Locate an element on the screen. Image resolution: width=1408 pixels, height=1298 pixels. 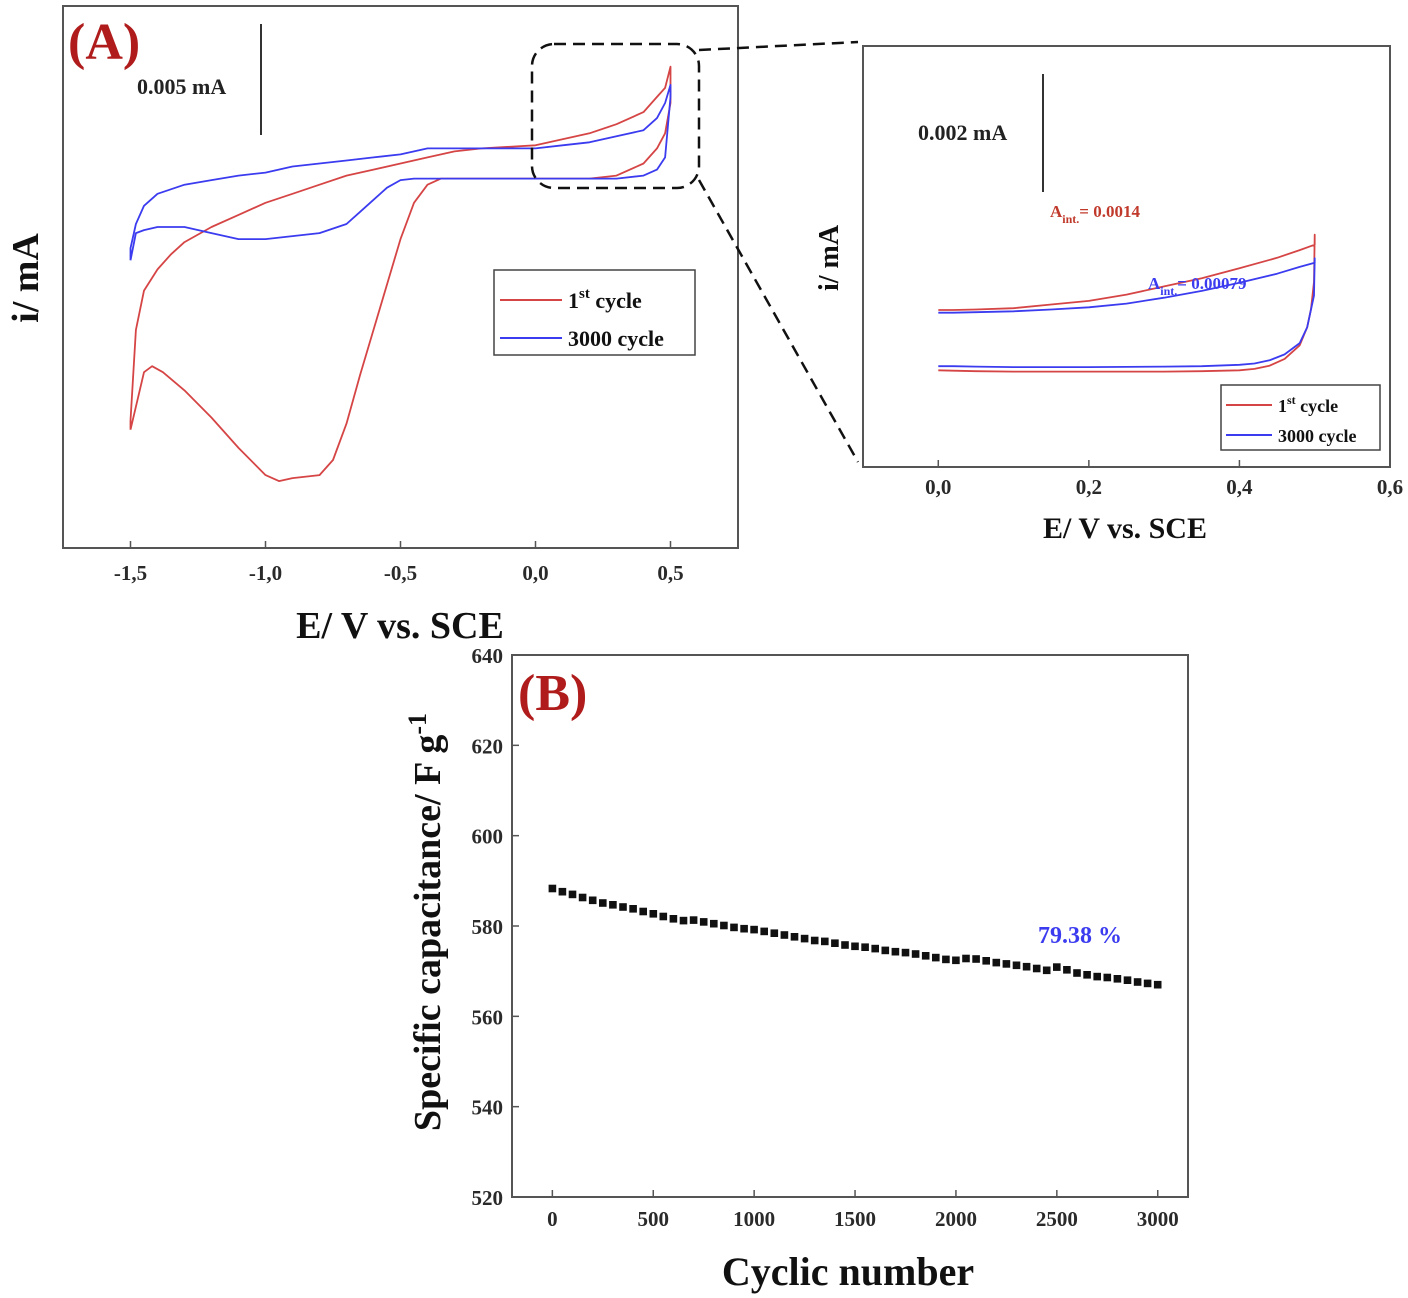
x-tick-label: 0,5 is located at coordinates (670, 573).